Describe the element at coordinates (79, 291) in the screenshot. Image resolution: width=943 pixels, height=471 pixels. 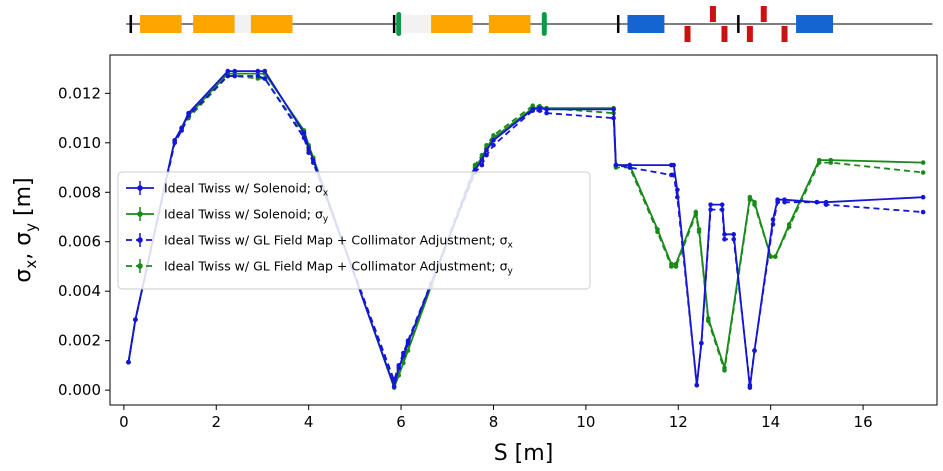
I see `y-tick-label: 0.004` at that location.